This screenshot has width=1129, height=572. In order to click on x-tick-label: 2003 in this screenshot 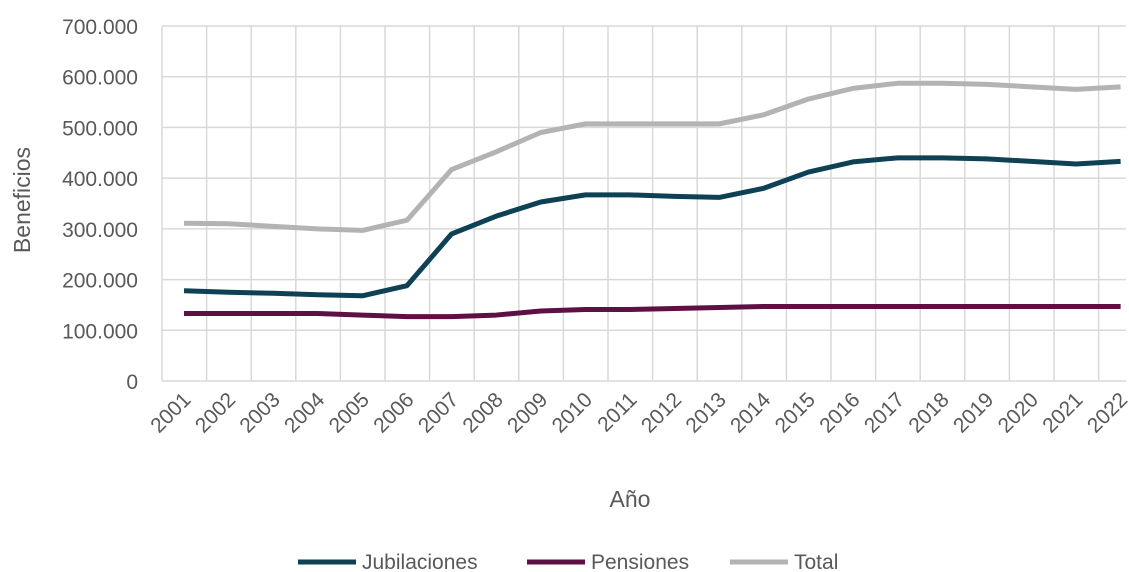, I will do `click(259, 412)`.